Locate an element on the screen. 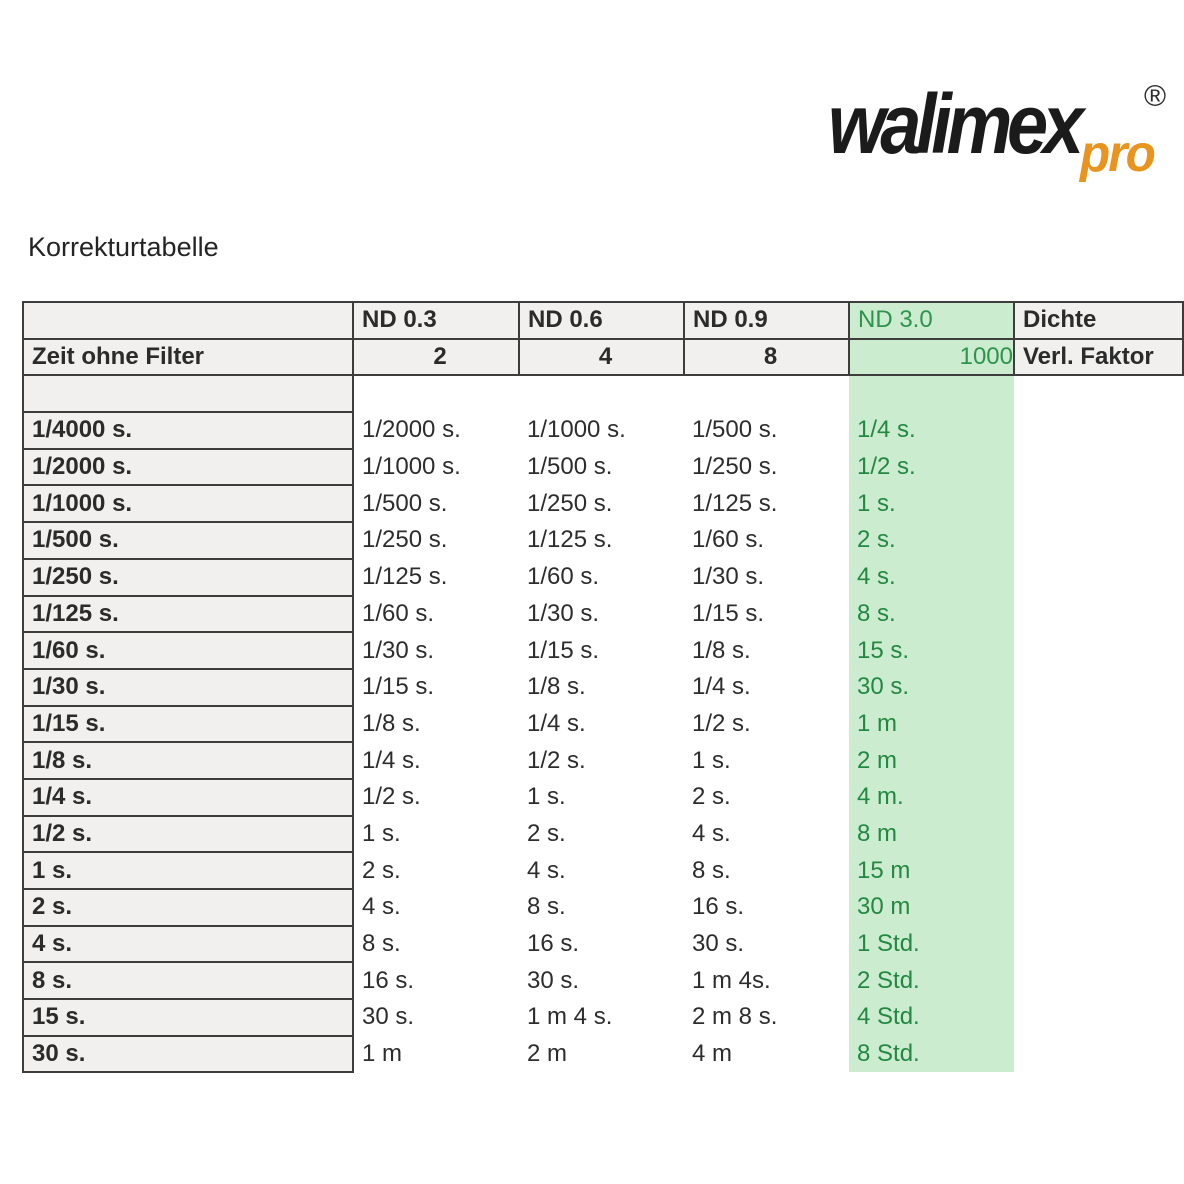  nd06-value-cell: 16 s. is located at coordinates (601, 944).